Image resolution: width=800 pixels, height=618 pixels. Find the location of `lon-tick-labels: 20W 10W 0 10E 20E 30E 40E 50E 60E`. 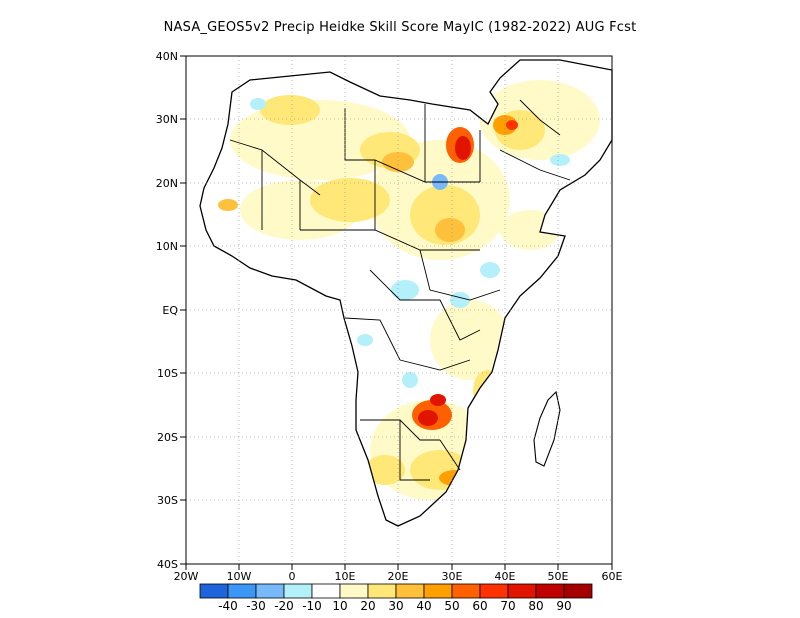

lon-tick-labels: 20W 10W 0 10E 20E 30E 40E 50E 60E is located at coordinates (398, 576).